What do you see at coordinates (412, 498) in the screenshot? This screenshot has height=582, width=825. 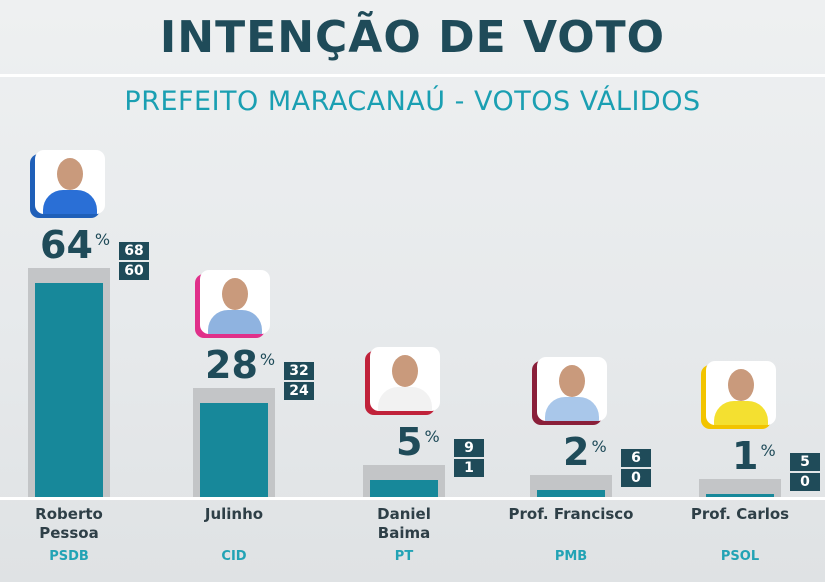 I see `chart-baseline` at bounding box center [412, 498].